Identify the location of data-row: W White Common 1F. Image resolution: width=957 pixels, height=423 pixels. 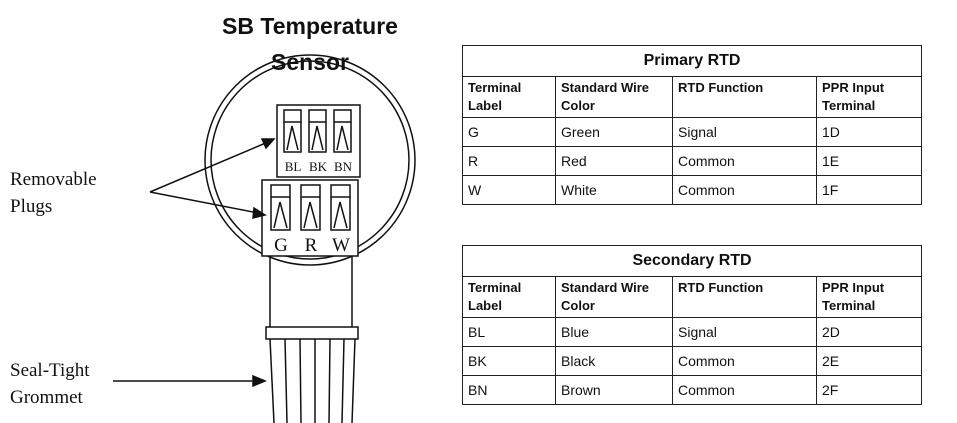
(692, 190).